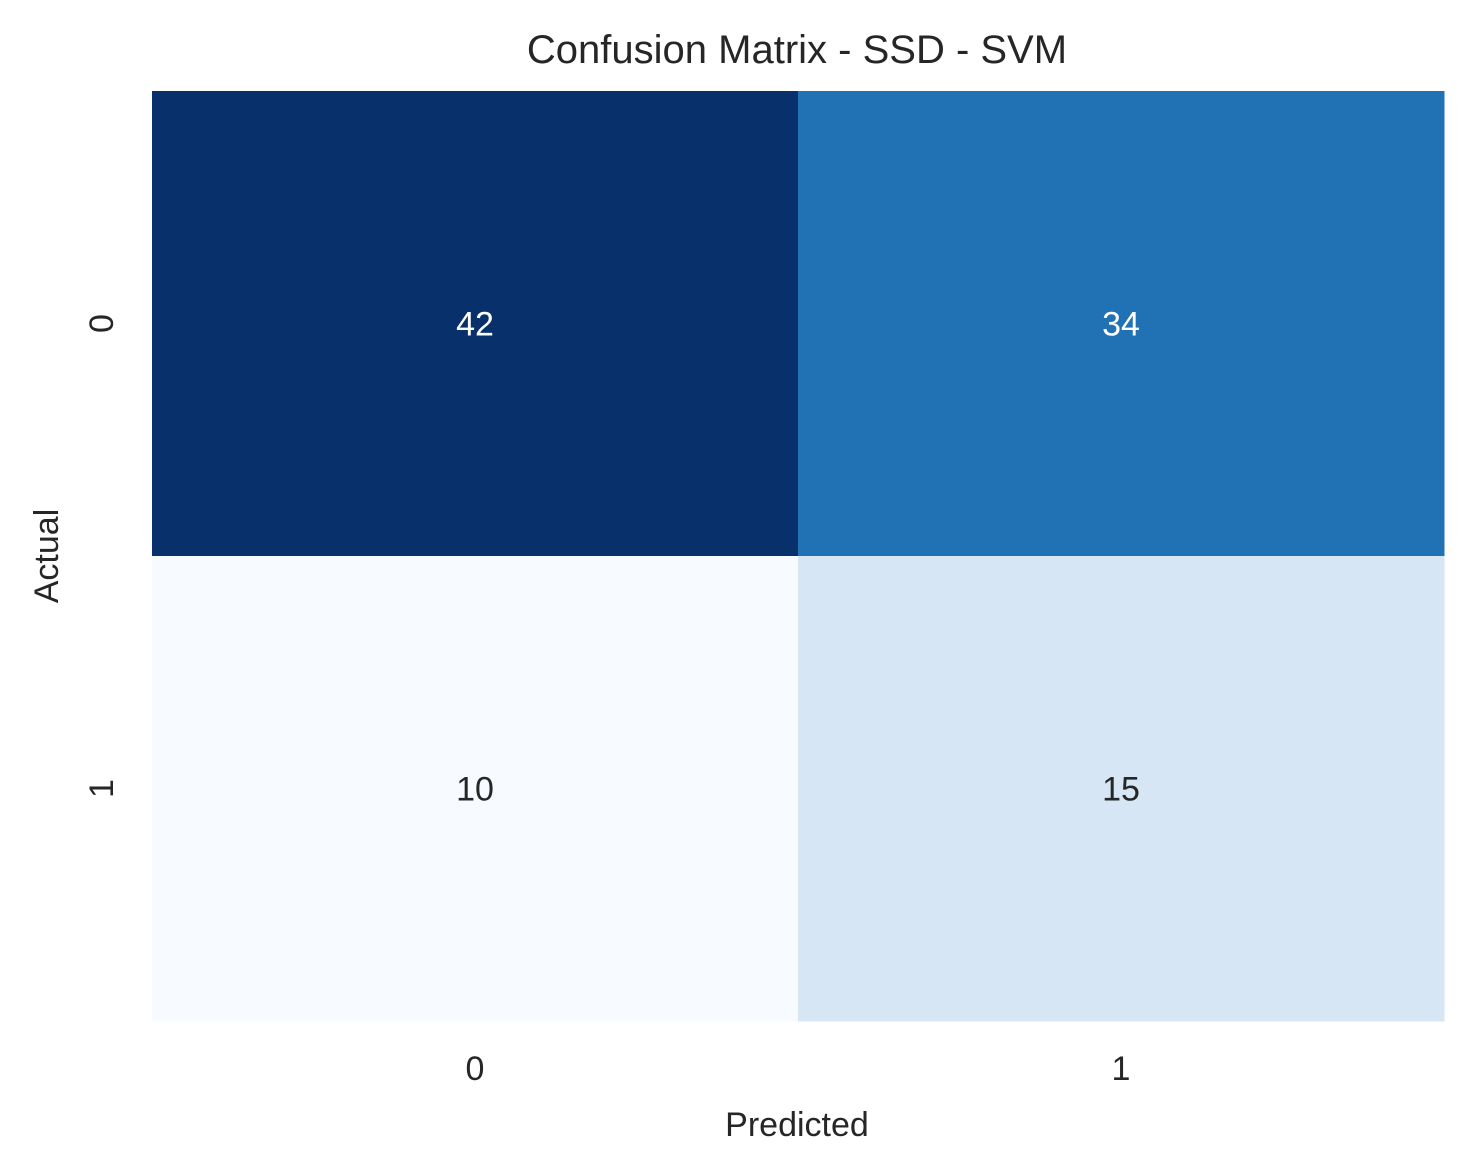 The height and width of the screenshot is (1174, 1474). I want to click on cell-value-label-1-1: 15, so click(1121, 790).